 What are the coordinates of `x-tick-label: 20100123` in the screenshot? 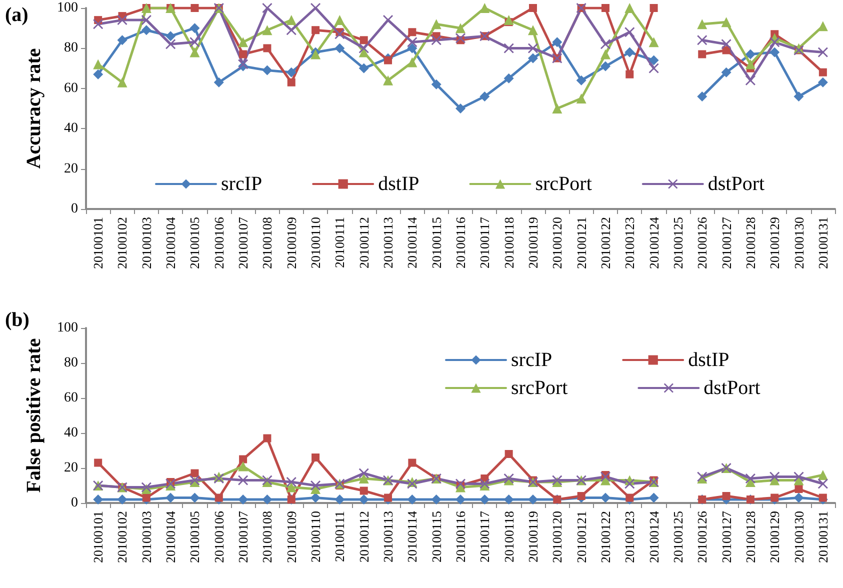 It's located at (630, 243).